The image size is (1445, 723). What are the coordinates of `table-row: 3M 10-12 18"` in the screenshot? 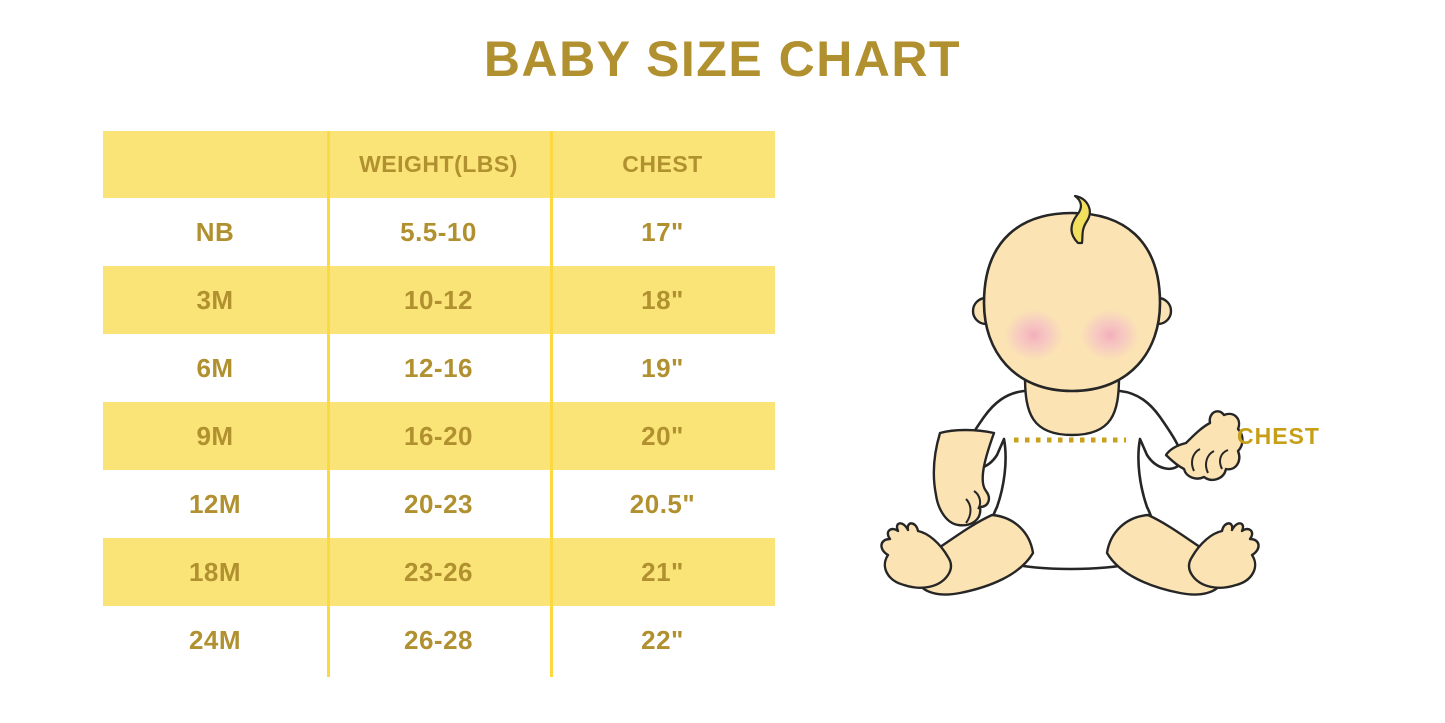 It's located at (439, 300).